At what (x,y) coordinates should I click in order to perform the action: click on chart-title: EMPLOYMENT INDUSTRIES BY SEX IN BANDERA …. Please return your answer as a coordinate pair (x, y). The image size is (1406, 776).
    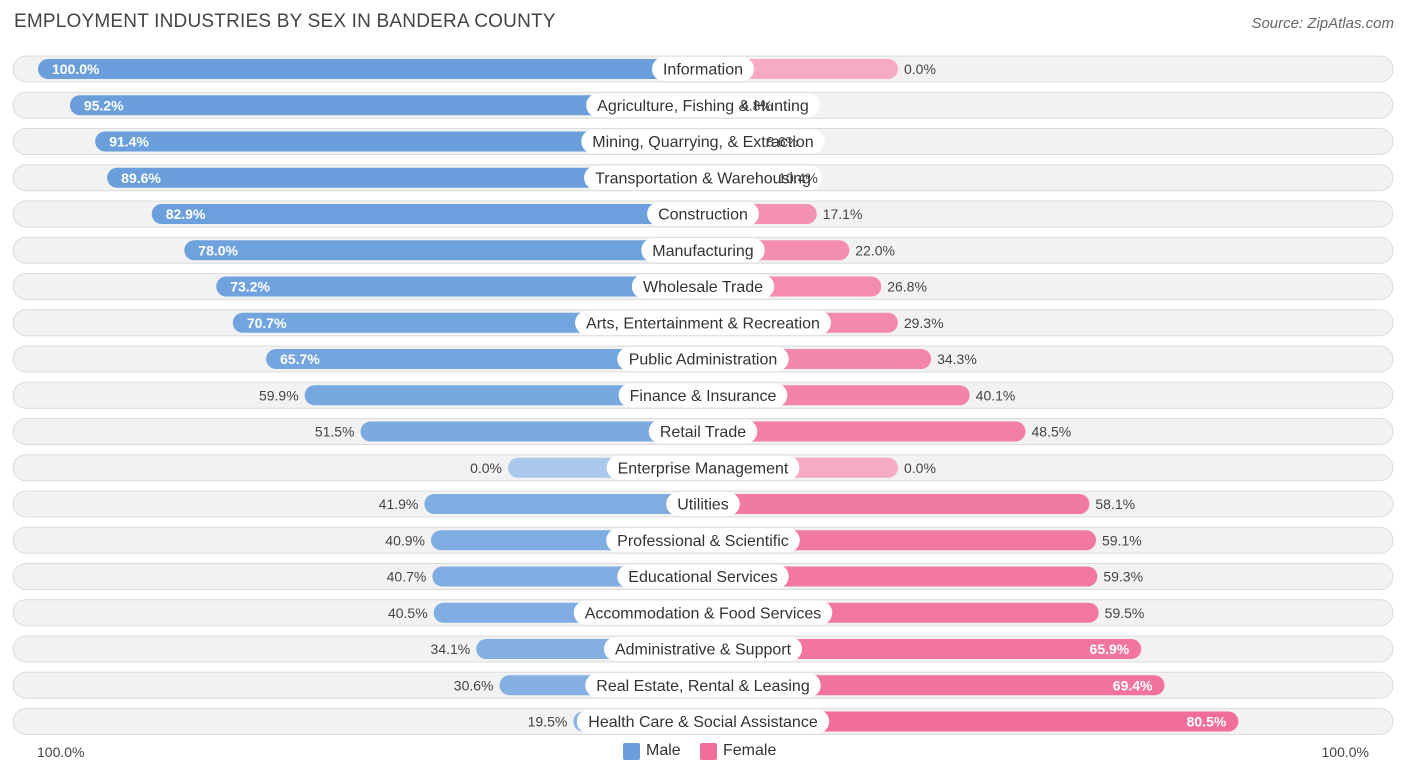
    Looking at the image, I should click on (285, 21).